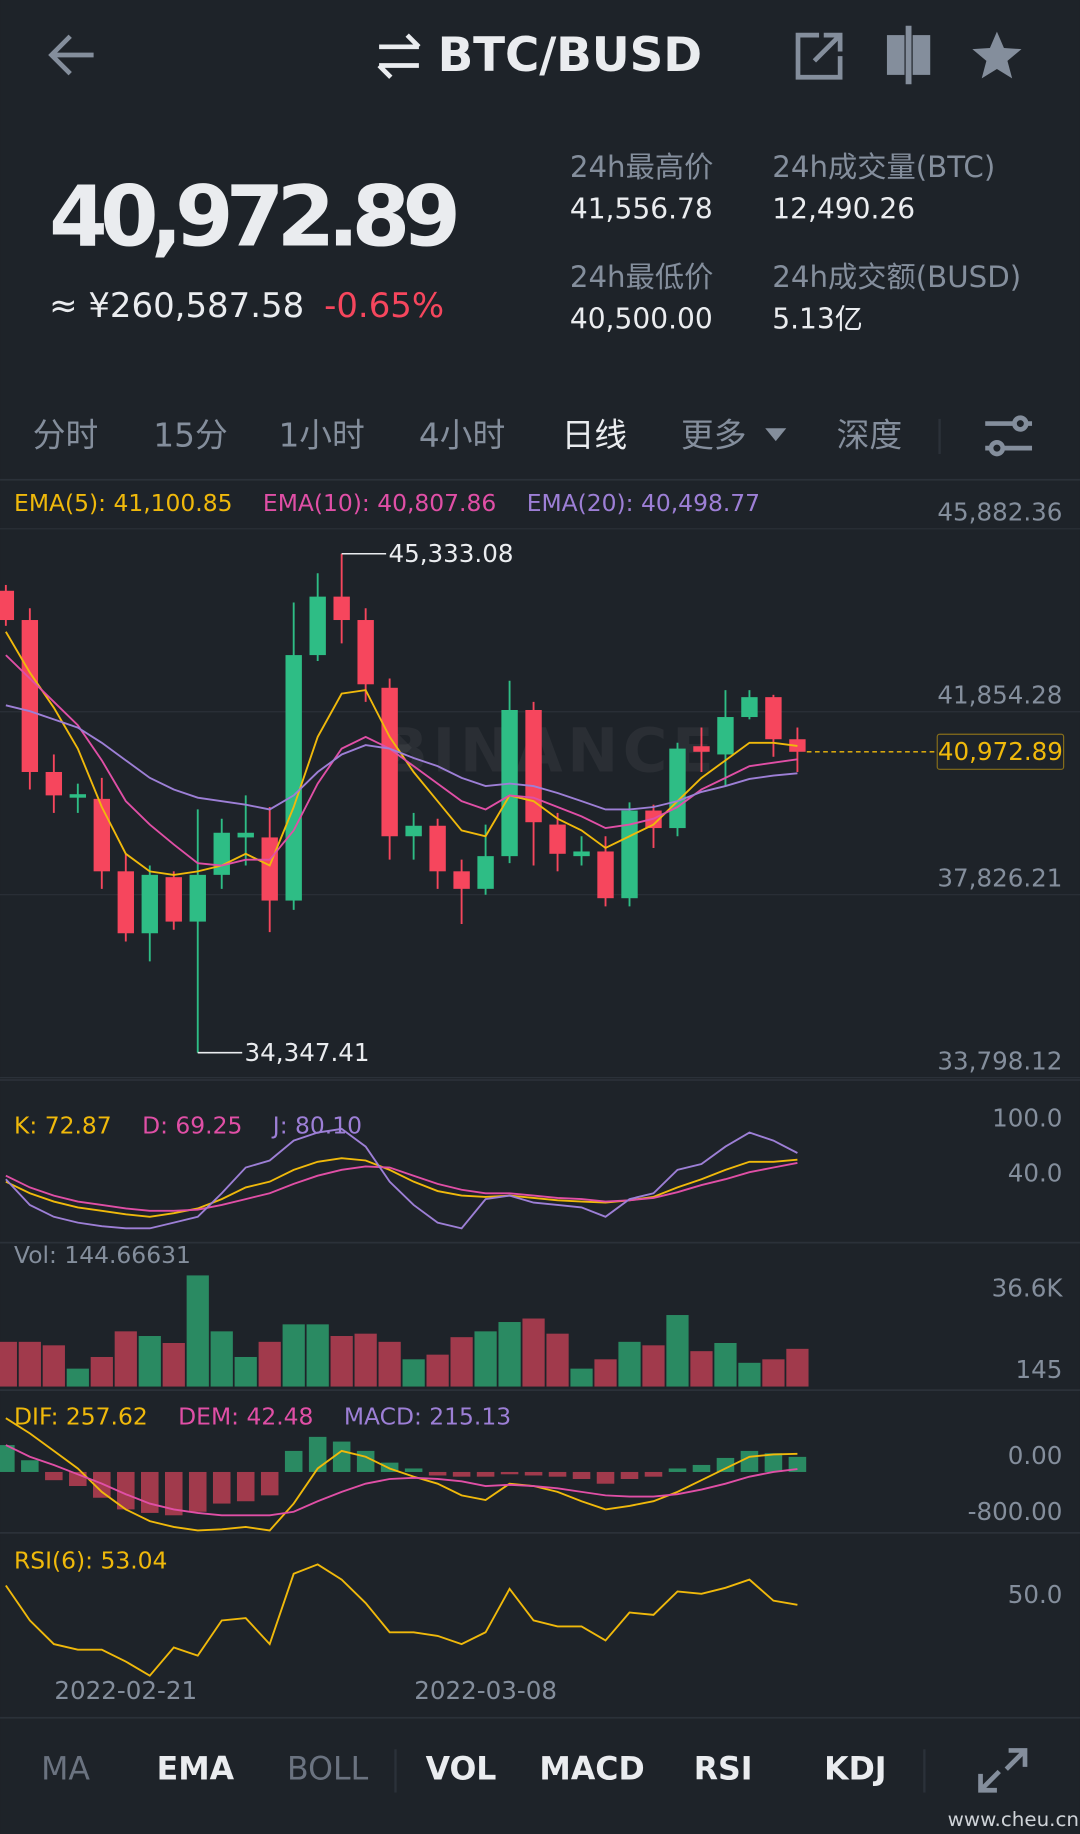 The height and width of the screenshot is (1834, 1080). Describe the element at coordinates (399, 56) in the screenshot. I see `swap-icon` at that location.